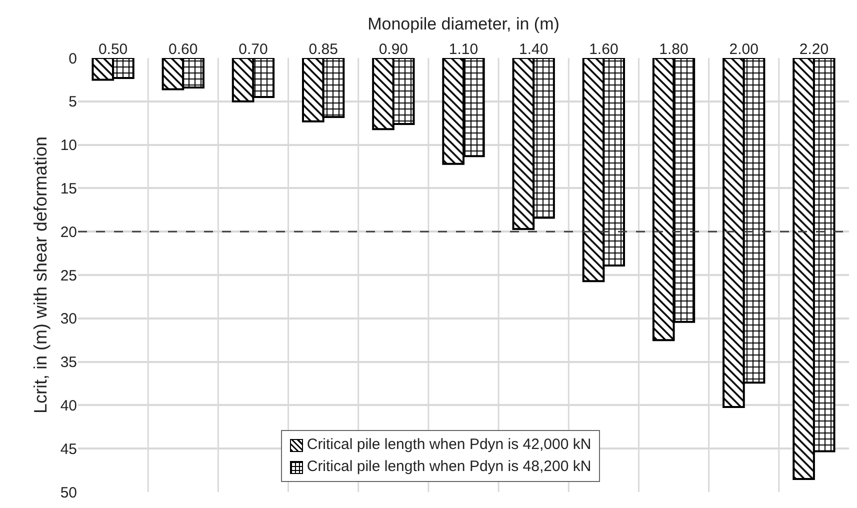 This screenshot has width=857, height=508. What do you see at coordinates (323, 49) in the screenshot?
I see `x-tick-label: 0.85` at bounding box center [323, 49].